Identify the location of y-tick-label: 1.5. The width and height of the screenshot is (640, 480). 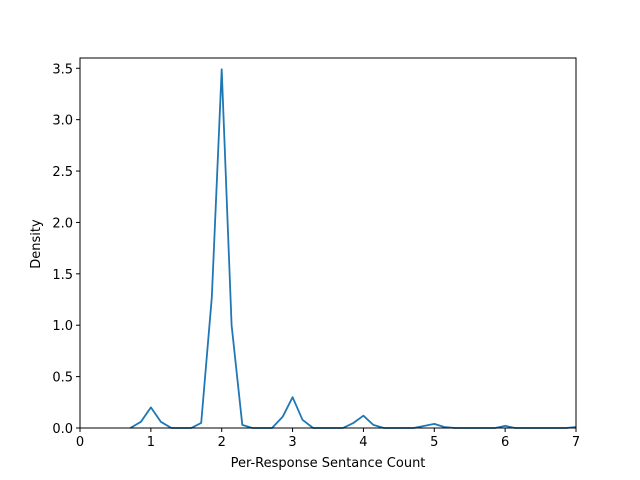
(62, 275).